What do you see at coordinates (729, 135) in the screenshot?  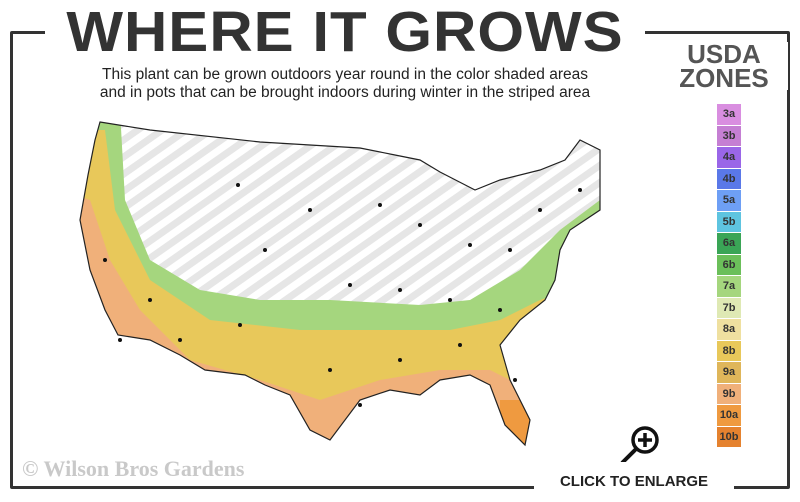 I see `legend-zone-3b: 3b` at bounding box center [729, 135].